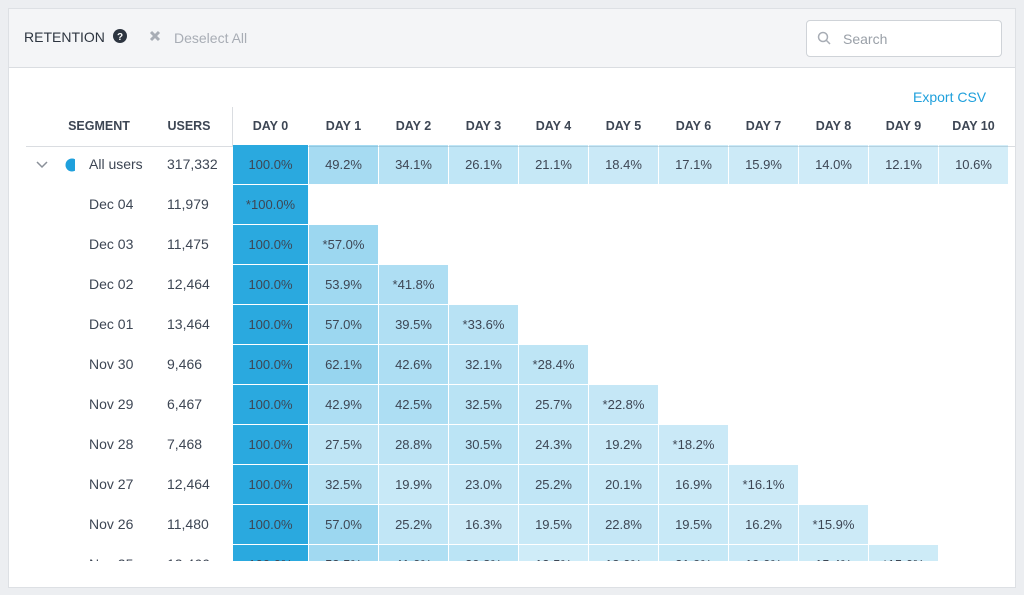 The image size is (1024, 595). What do you see at coordinates (413, 404) in the screenshot?
I see `retention-cell: 42.5%` at bounding box center [413, 404].